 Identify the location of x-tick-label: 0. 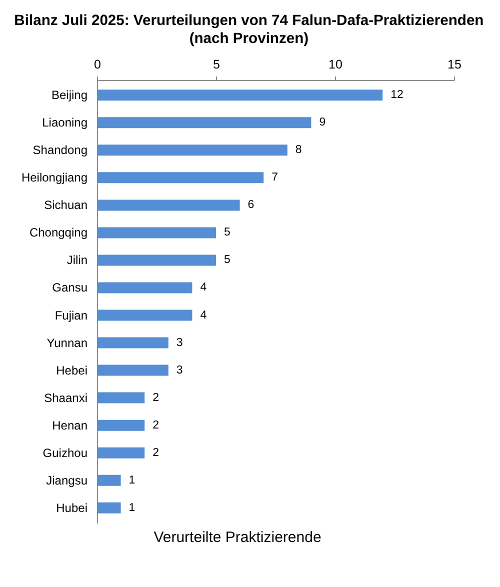
(98, 65).